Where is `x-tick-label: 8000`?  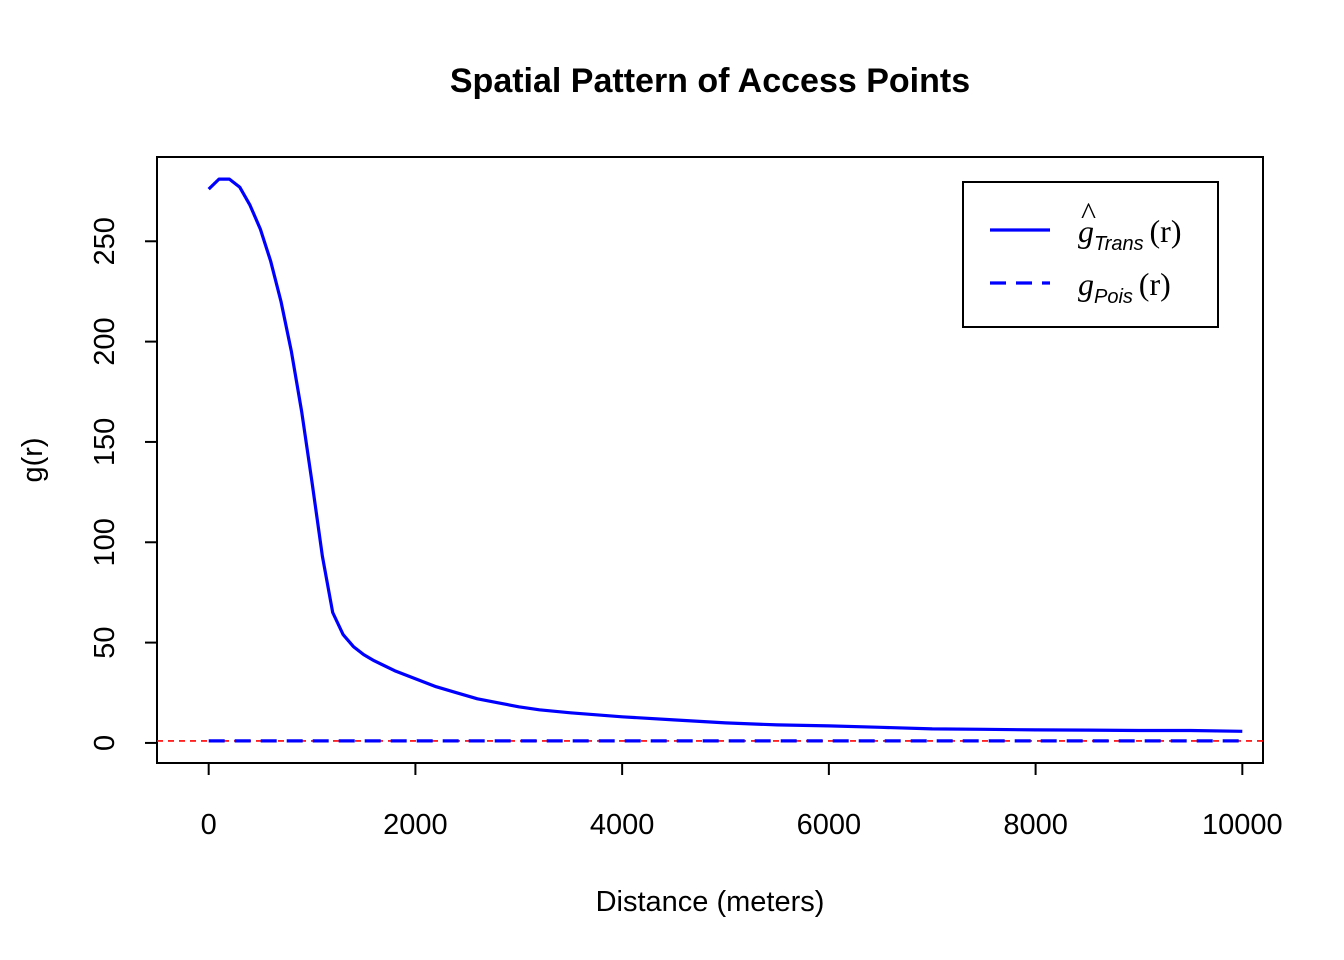
x-tick-label: 8000 is located at coordinates (1035, 825).